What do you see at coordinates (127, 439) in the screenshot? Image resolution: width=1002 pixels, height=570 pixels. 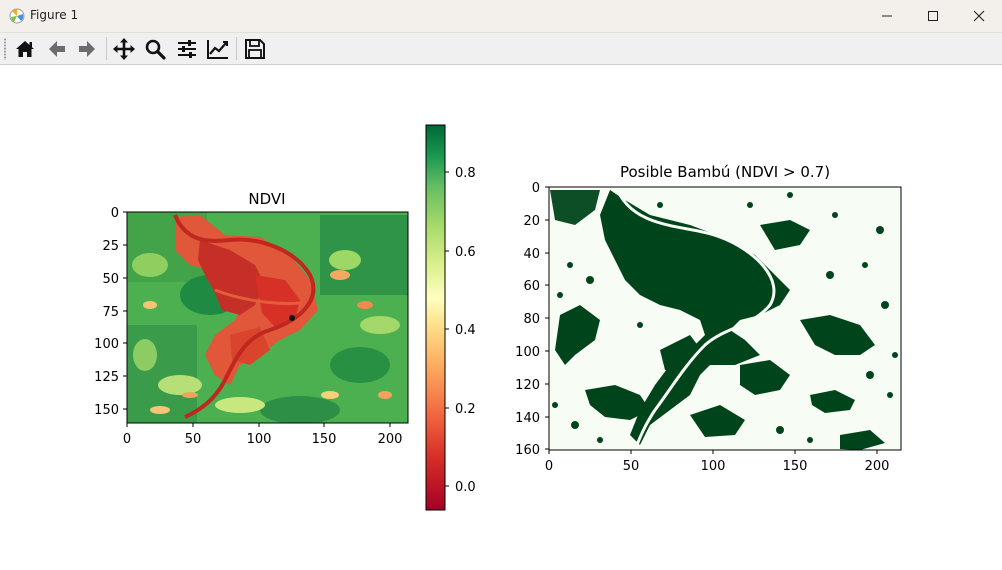 I see `ndvi-x-tick-label: 0` at bounding box center [127, 439].